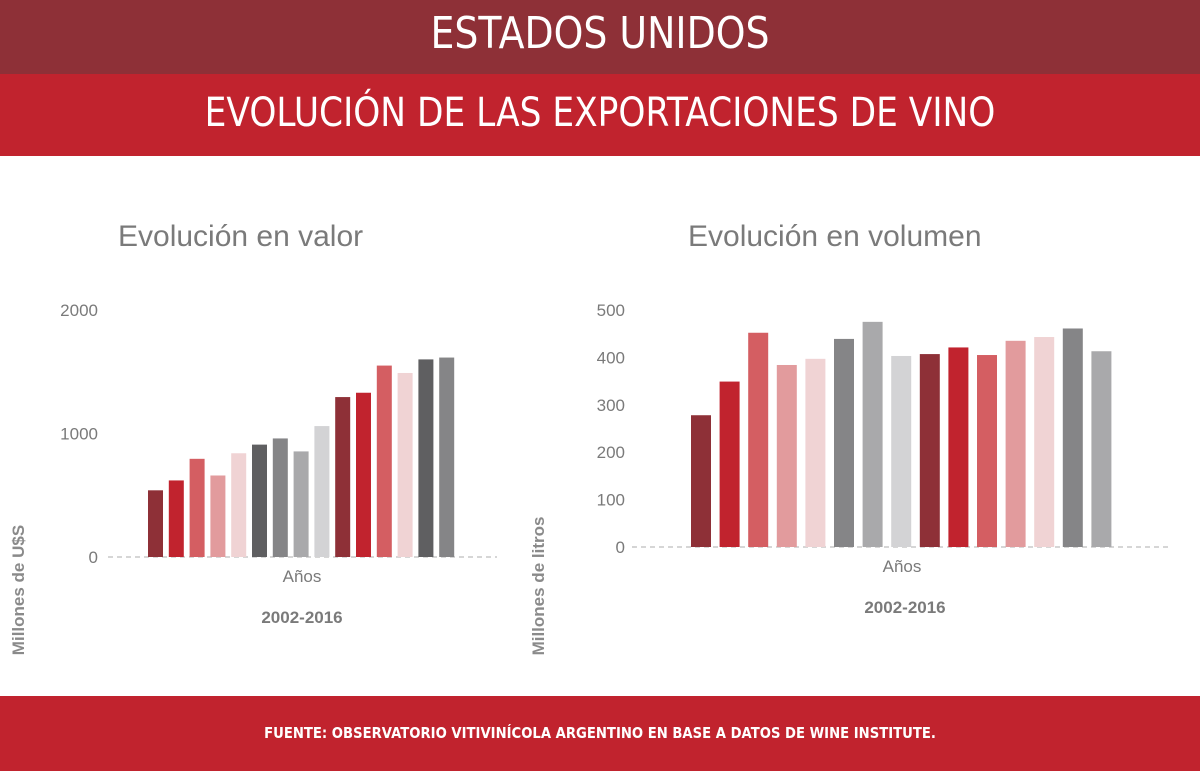 The image size is (1200, 771). What do you see at coordinates (611, 357) in the screenshot?
I see `chart-volume-tick-label: 400` at bounding box center [611, 357].